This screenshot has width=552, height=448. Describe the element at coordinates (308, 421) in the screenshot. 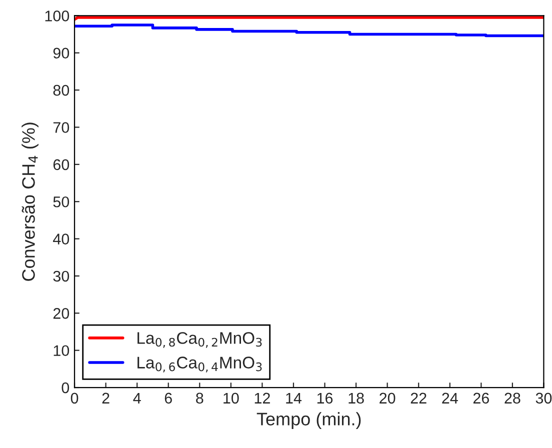

I see `x-axis-title: Tempo (min.)` at that location.